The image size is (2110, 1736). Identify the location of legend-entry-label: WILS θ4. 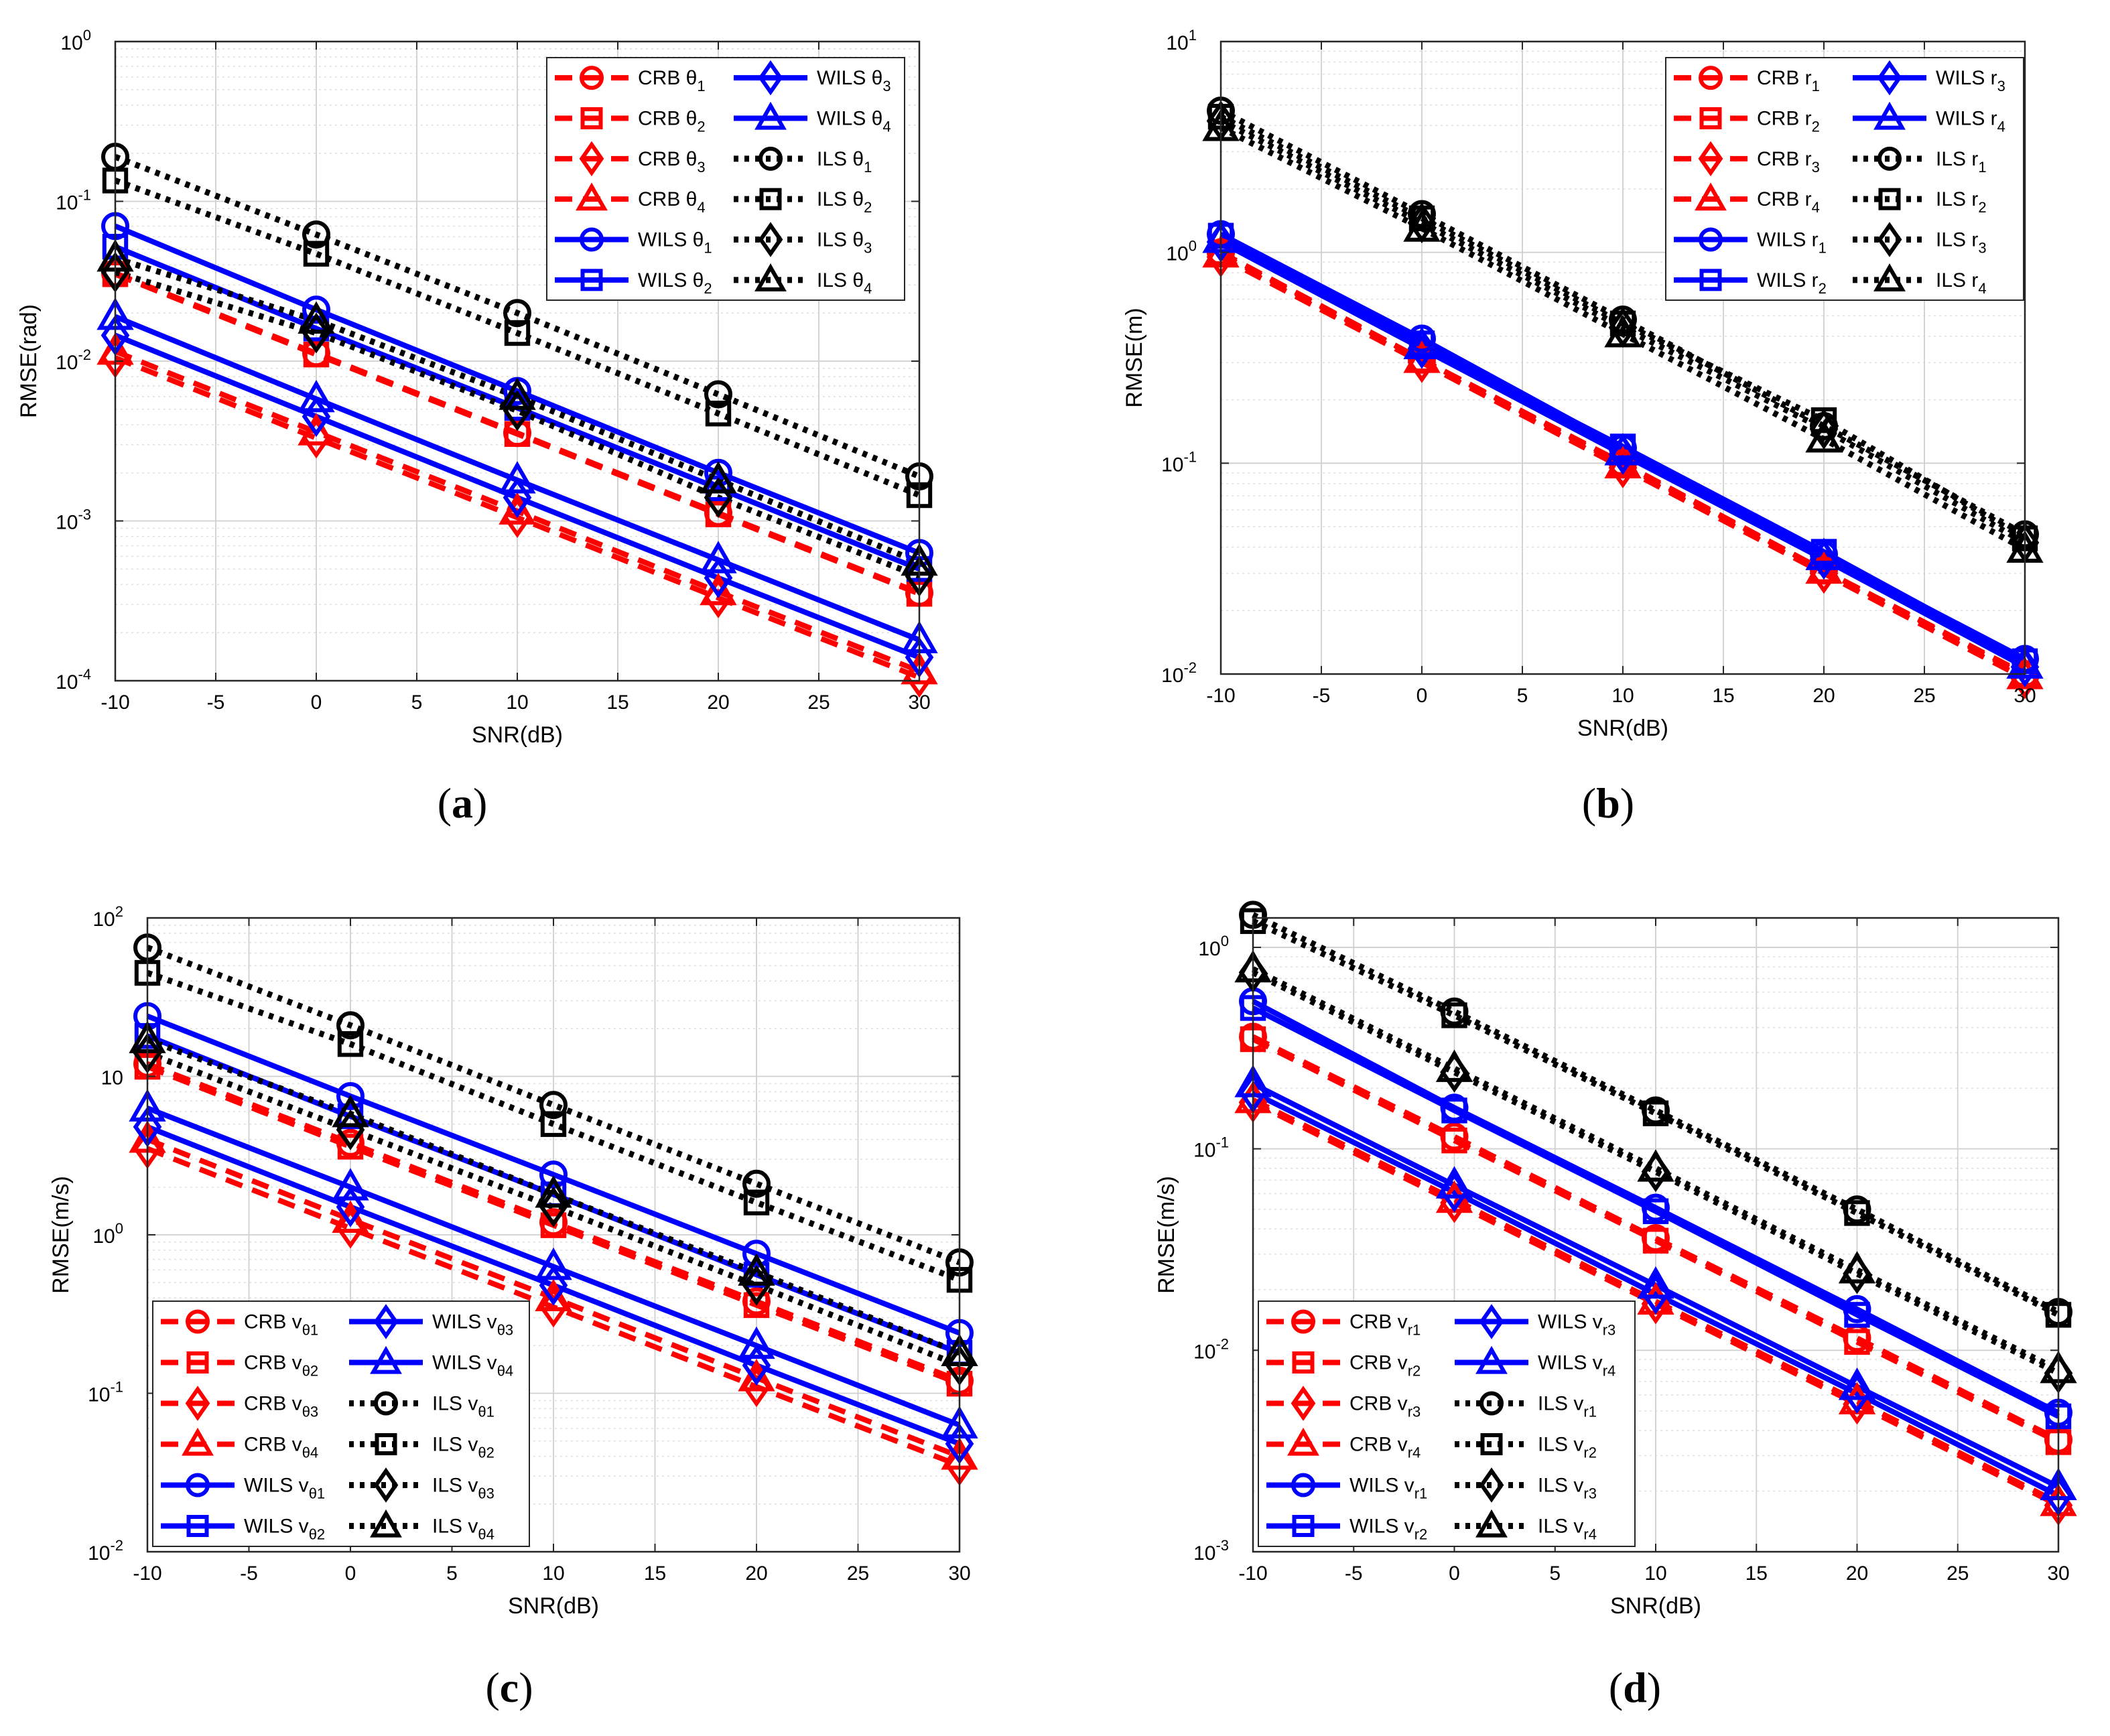
(854, 121).